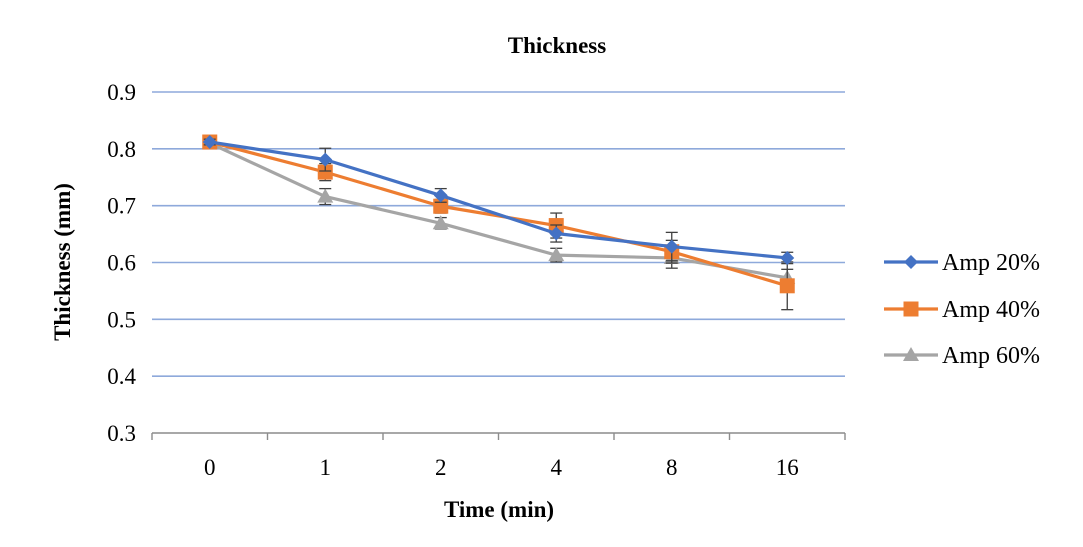  Describe the element at coordinates (121, 92) in the screenshot. I see `y-tick-label: 0.9` at that location.